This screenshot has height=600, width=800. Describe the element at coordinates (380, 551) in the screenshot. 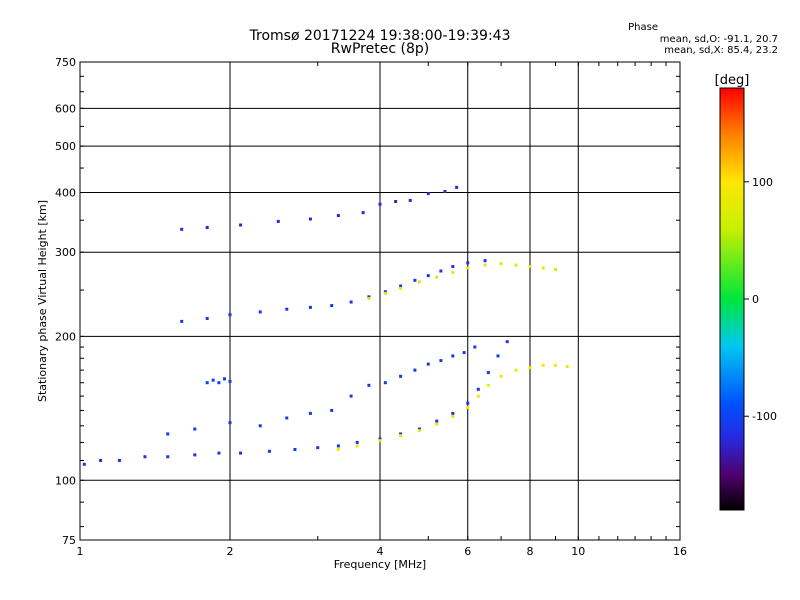

I see `x-tick-label: 4` at that location.